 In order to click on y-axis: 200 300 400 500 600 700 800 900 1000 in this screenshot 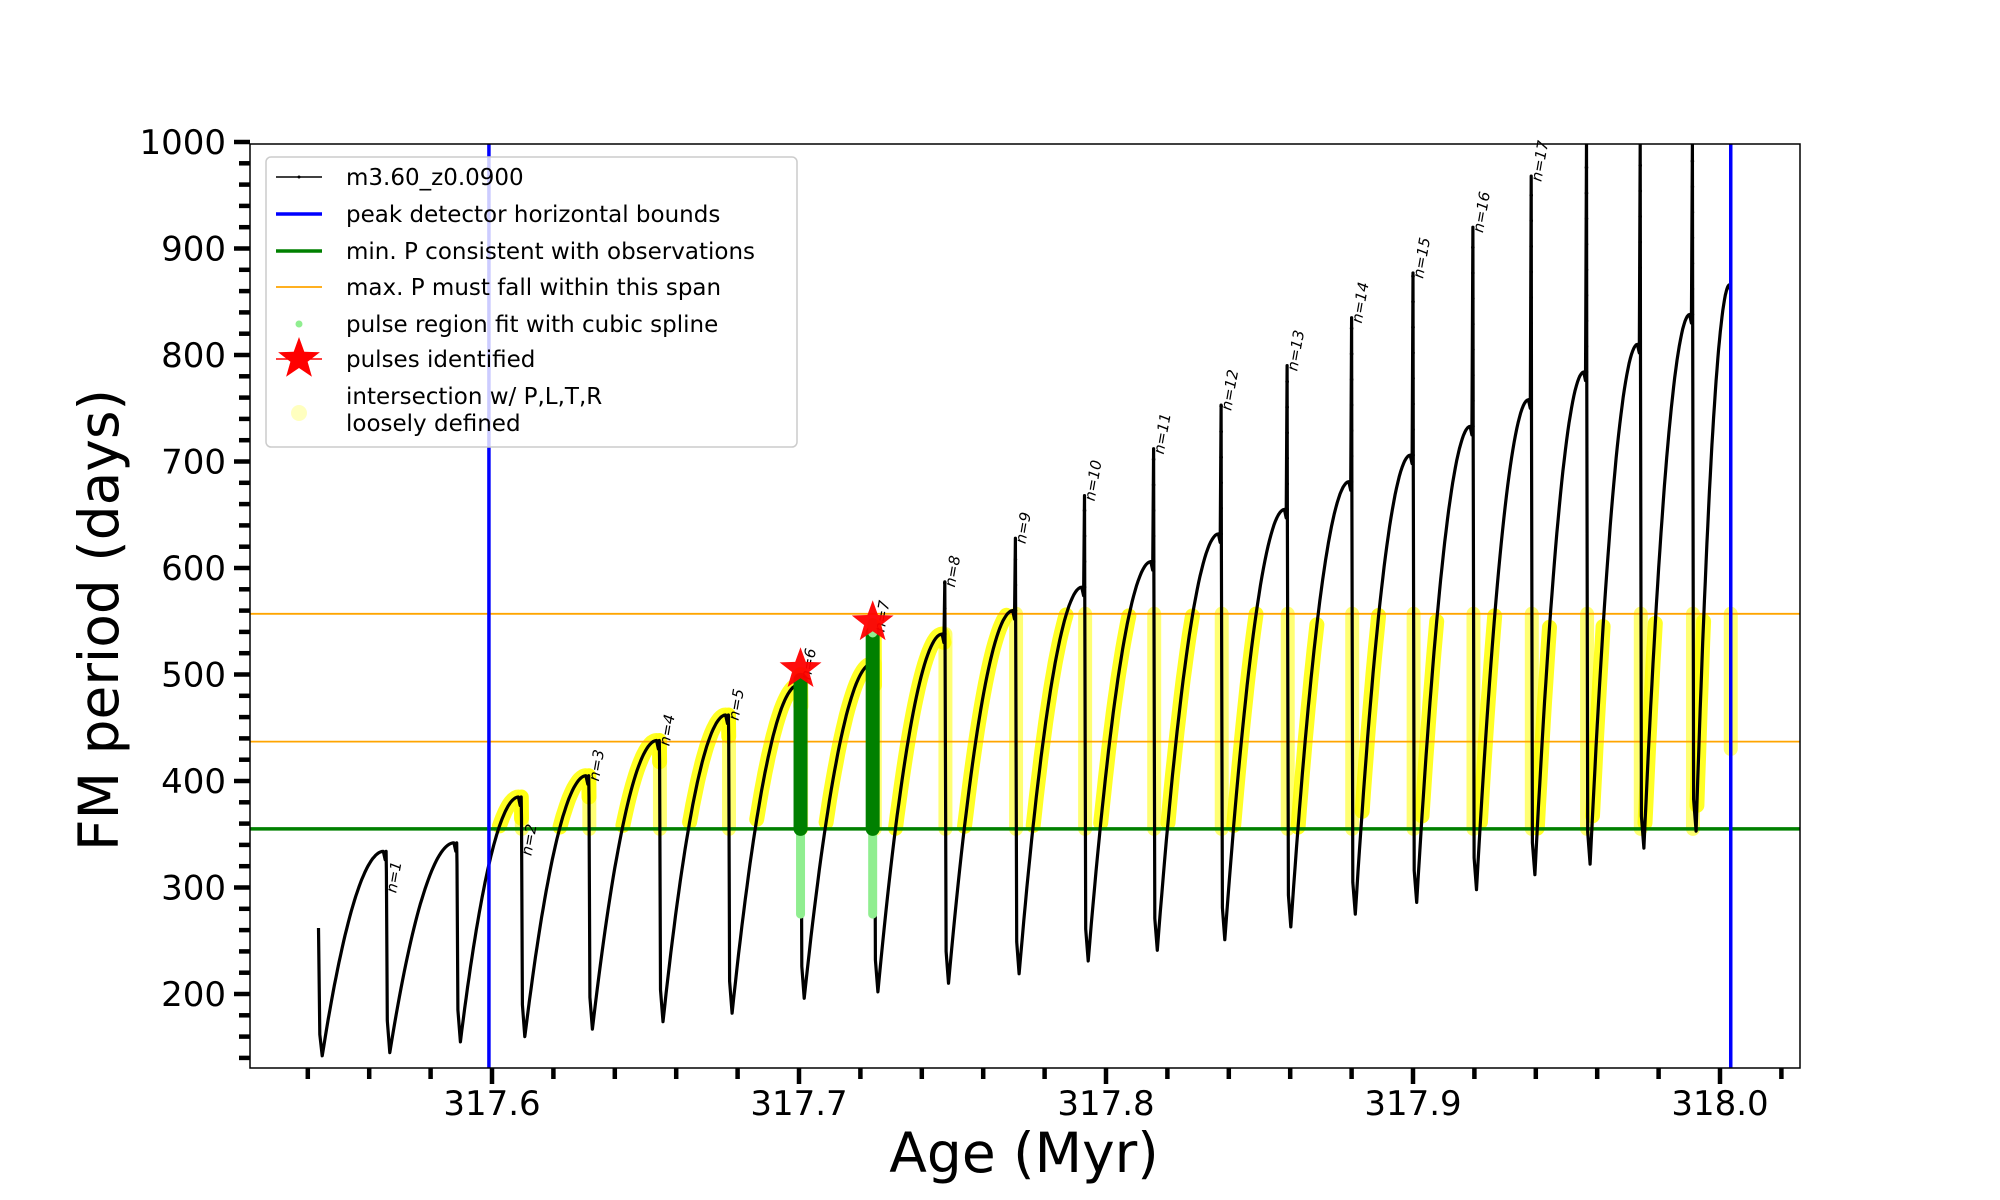, I will do `click(194, 592)`.